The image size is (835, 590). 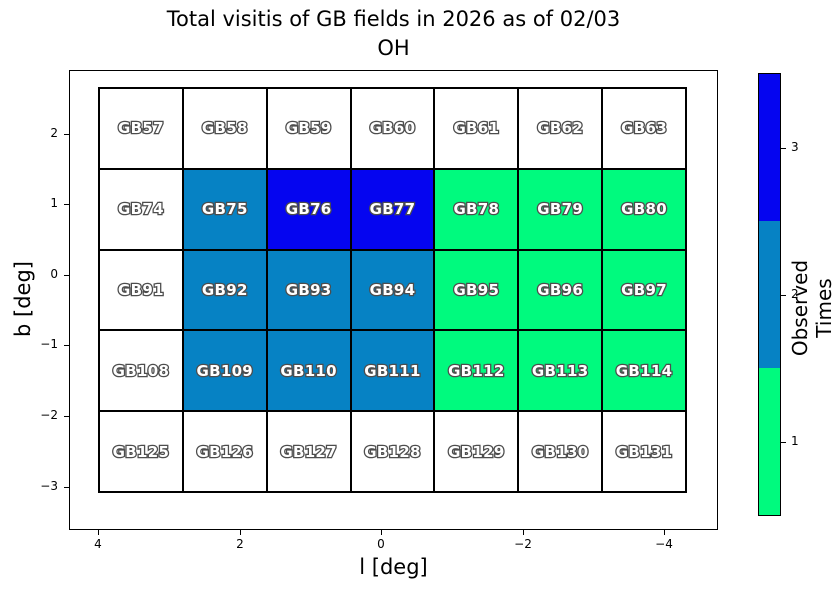 I want to click on field-label: GB93, so click(x=308, y=290).